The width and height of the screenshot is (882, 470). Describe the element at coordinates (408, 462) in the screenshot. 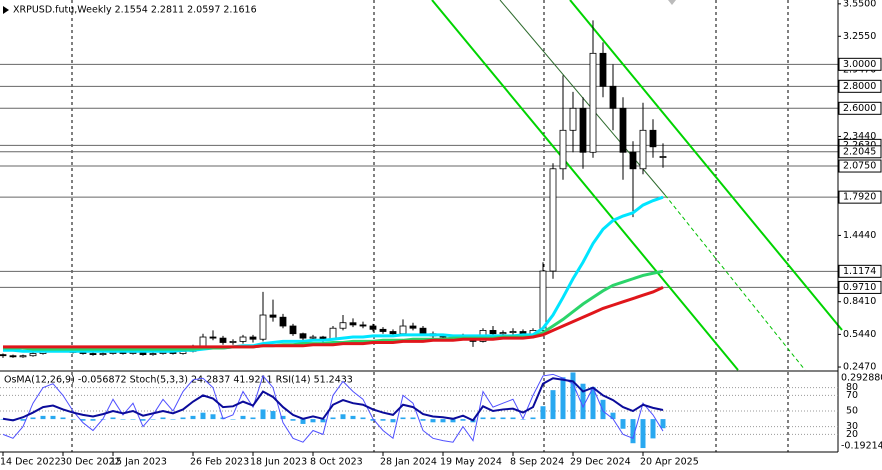

I see `x-tick-label: 28 Jan 2024` at that location.